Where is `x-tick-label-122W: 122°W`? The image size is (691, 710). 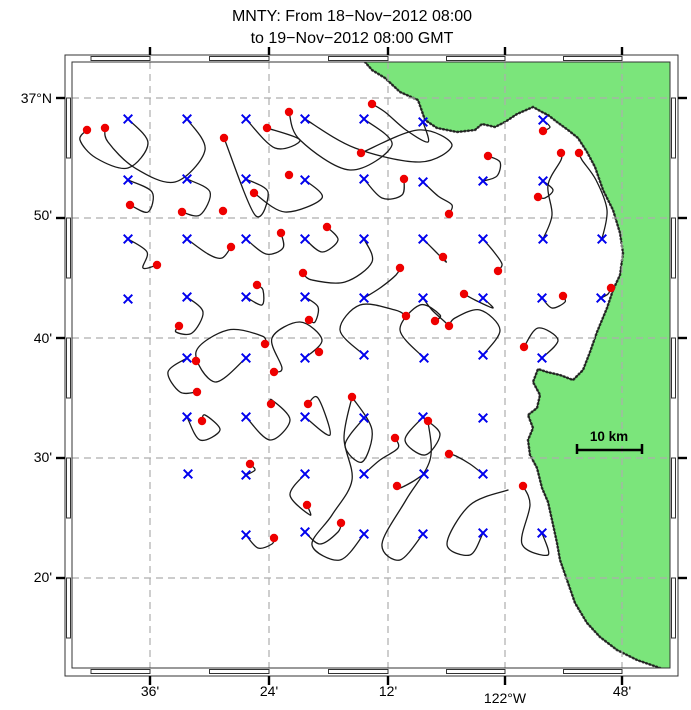 x-tick-label-122W: 122°W is located at coordinates (505, 698).